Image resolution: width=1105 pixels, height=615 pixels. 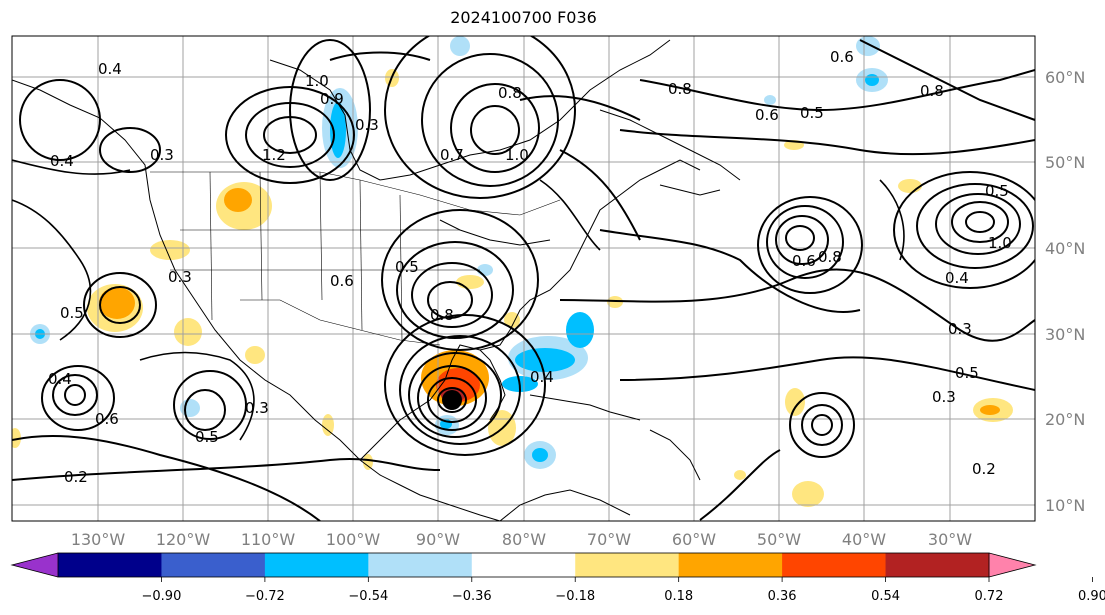 I want to click on lon-label: 60°W, so click(x=694, y=539).